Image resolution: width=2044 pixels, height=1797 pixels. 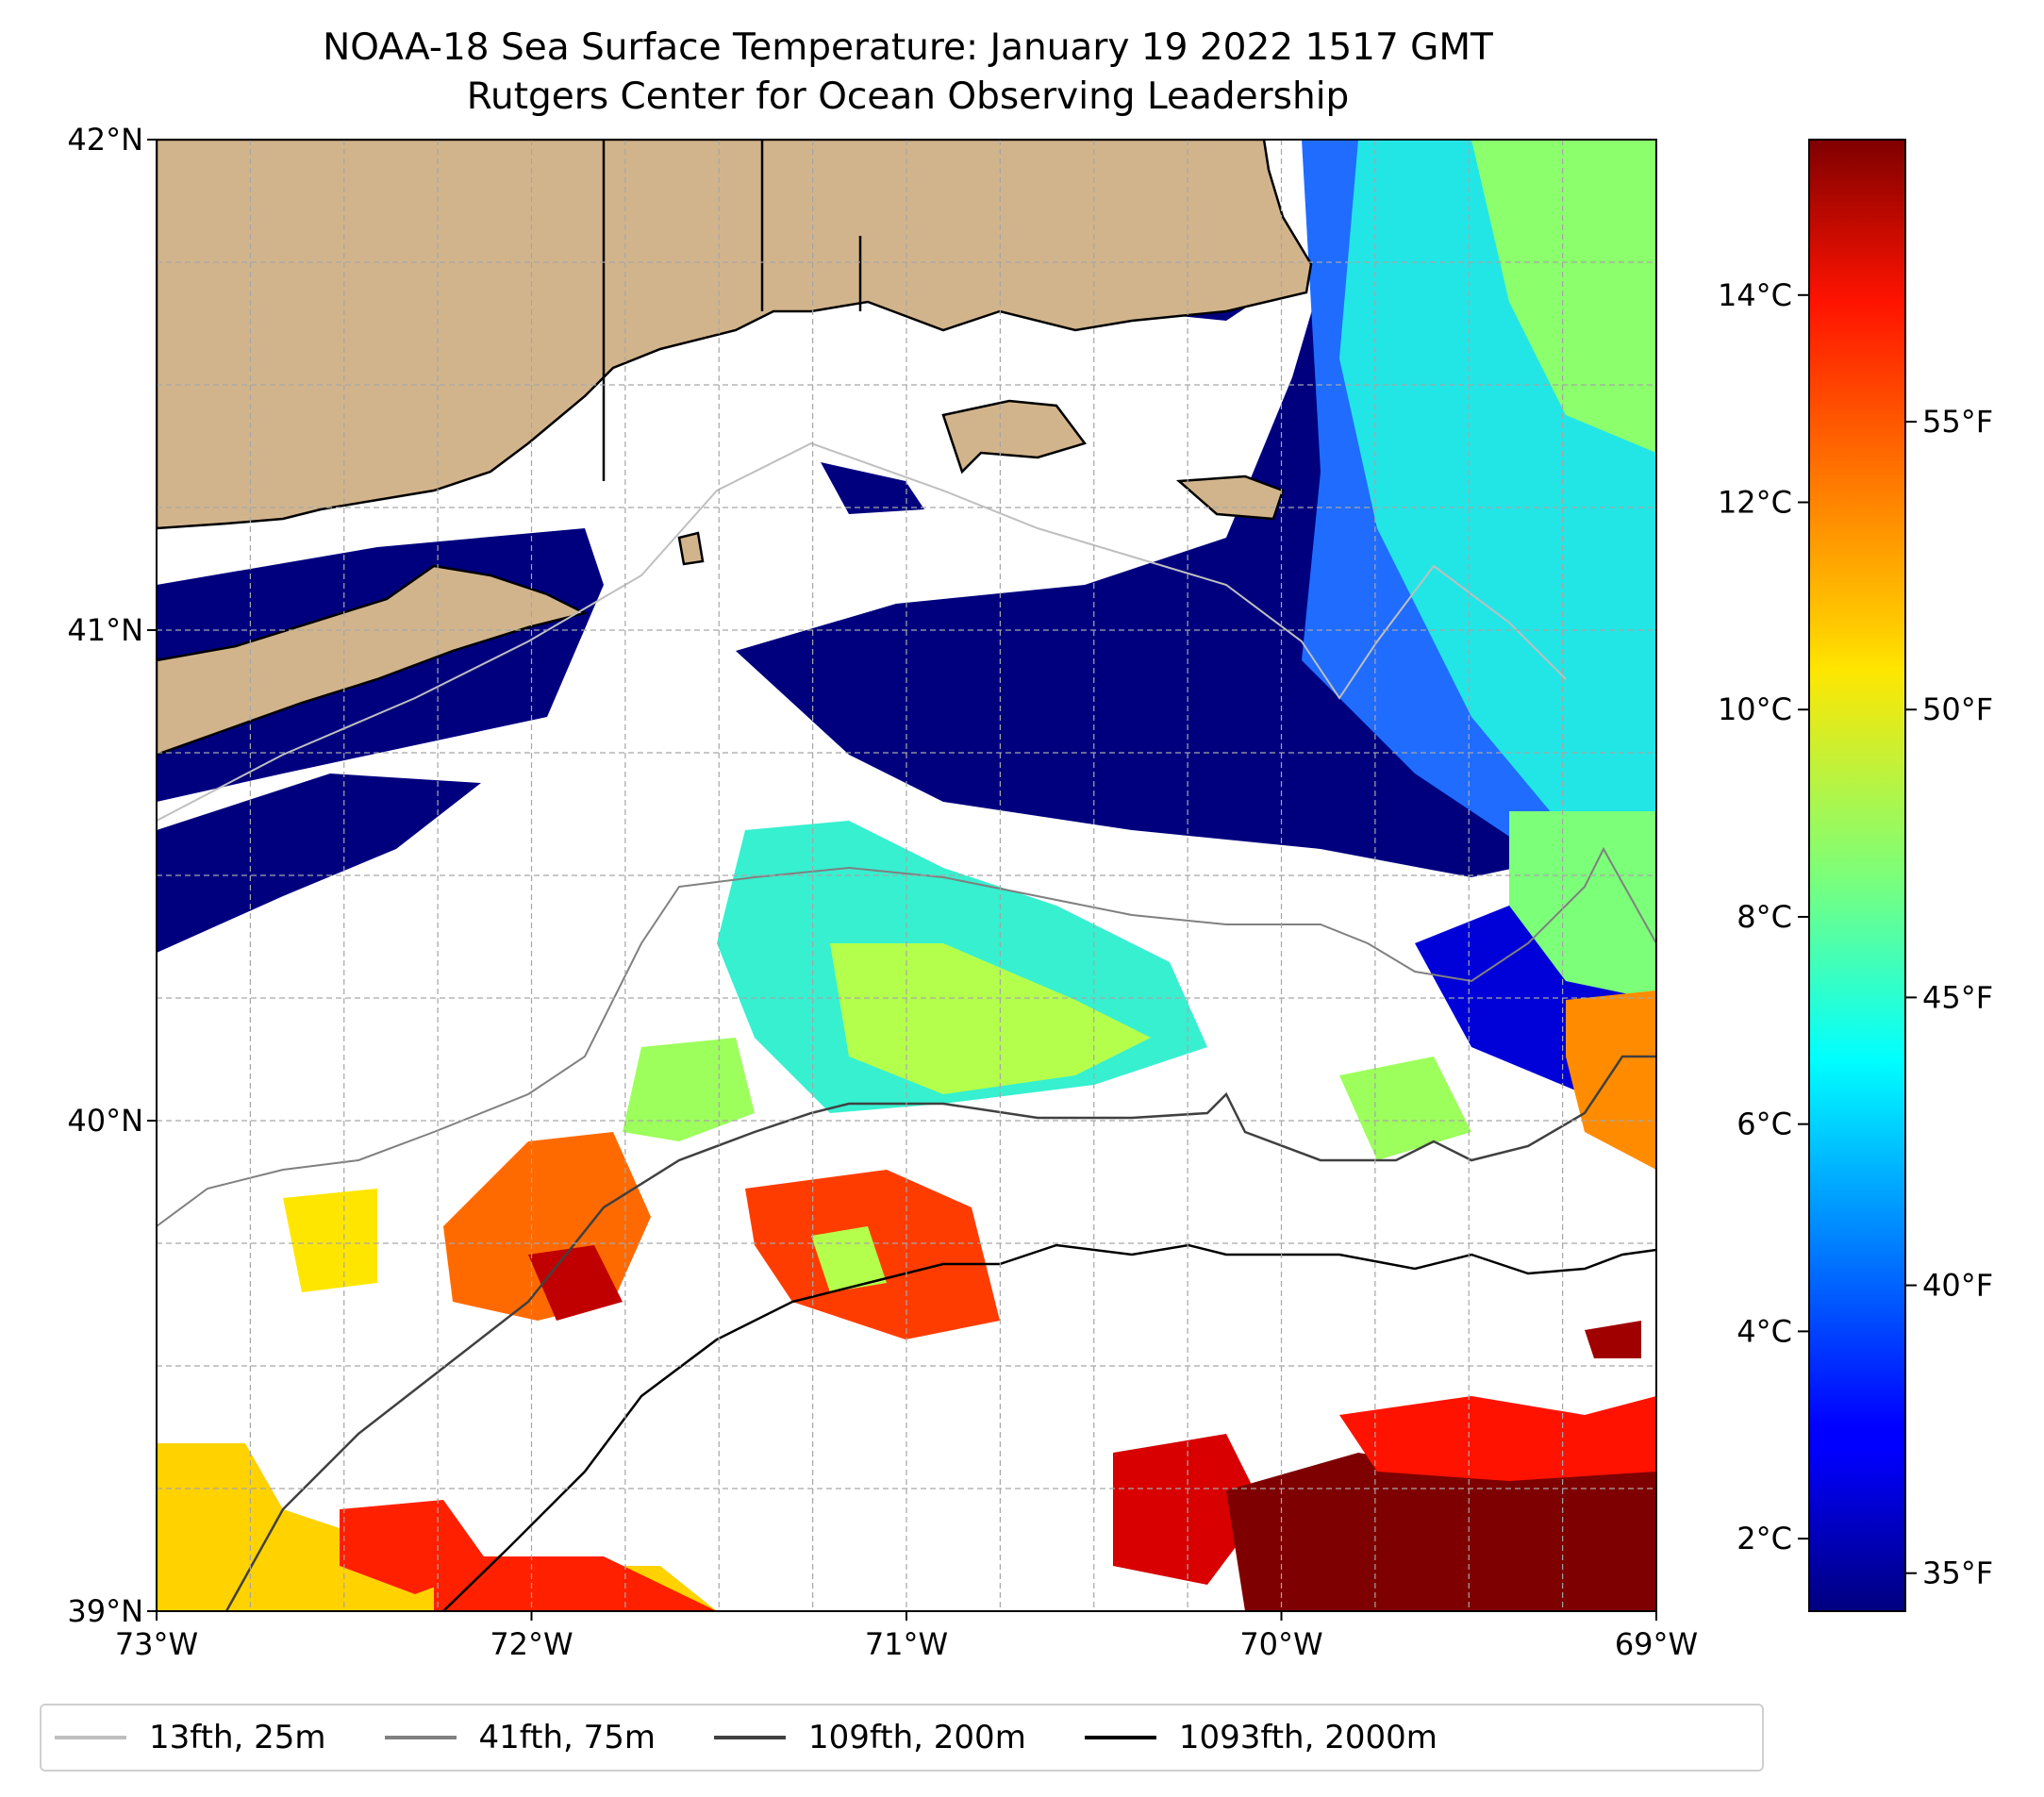 What do you see at coordinates (1958, 997) in the screenshot?
I see `fahrenheit-tick-label: 45°F` at bounding box center [1958, 997].